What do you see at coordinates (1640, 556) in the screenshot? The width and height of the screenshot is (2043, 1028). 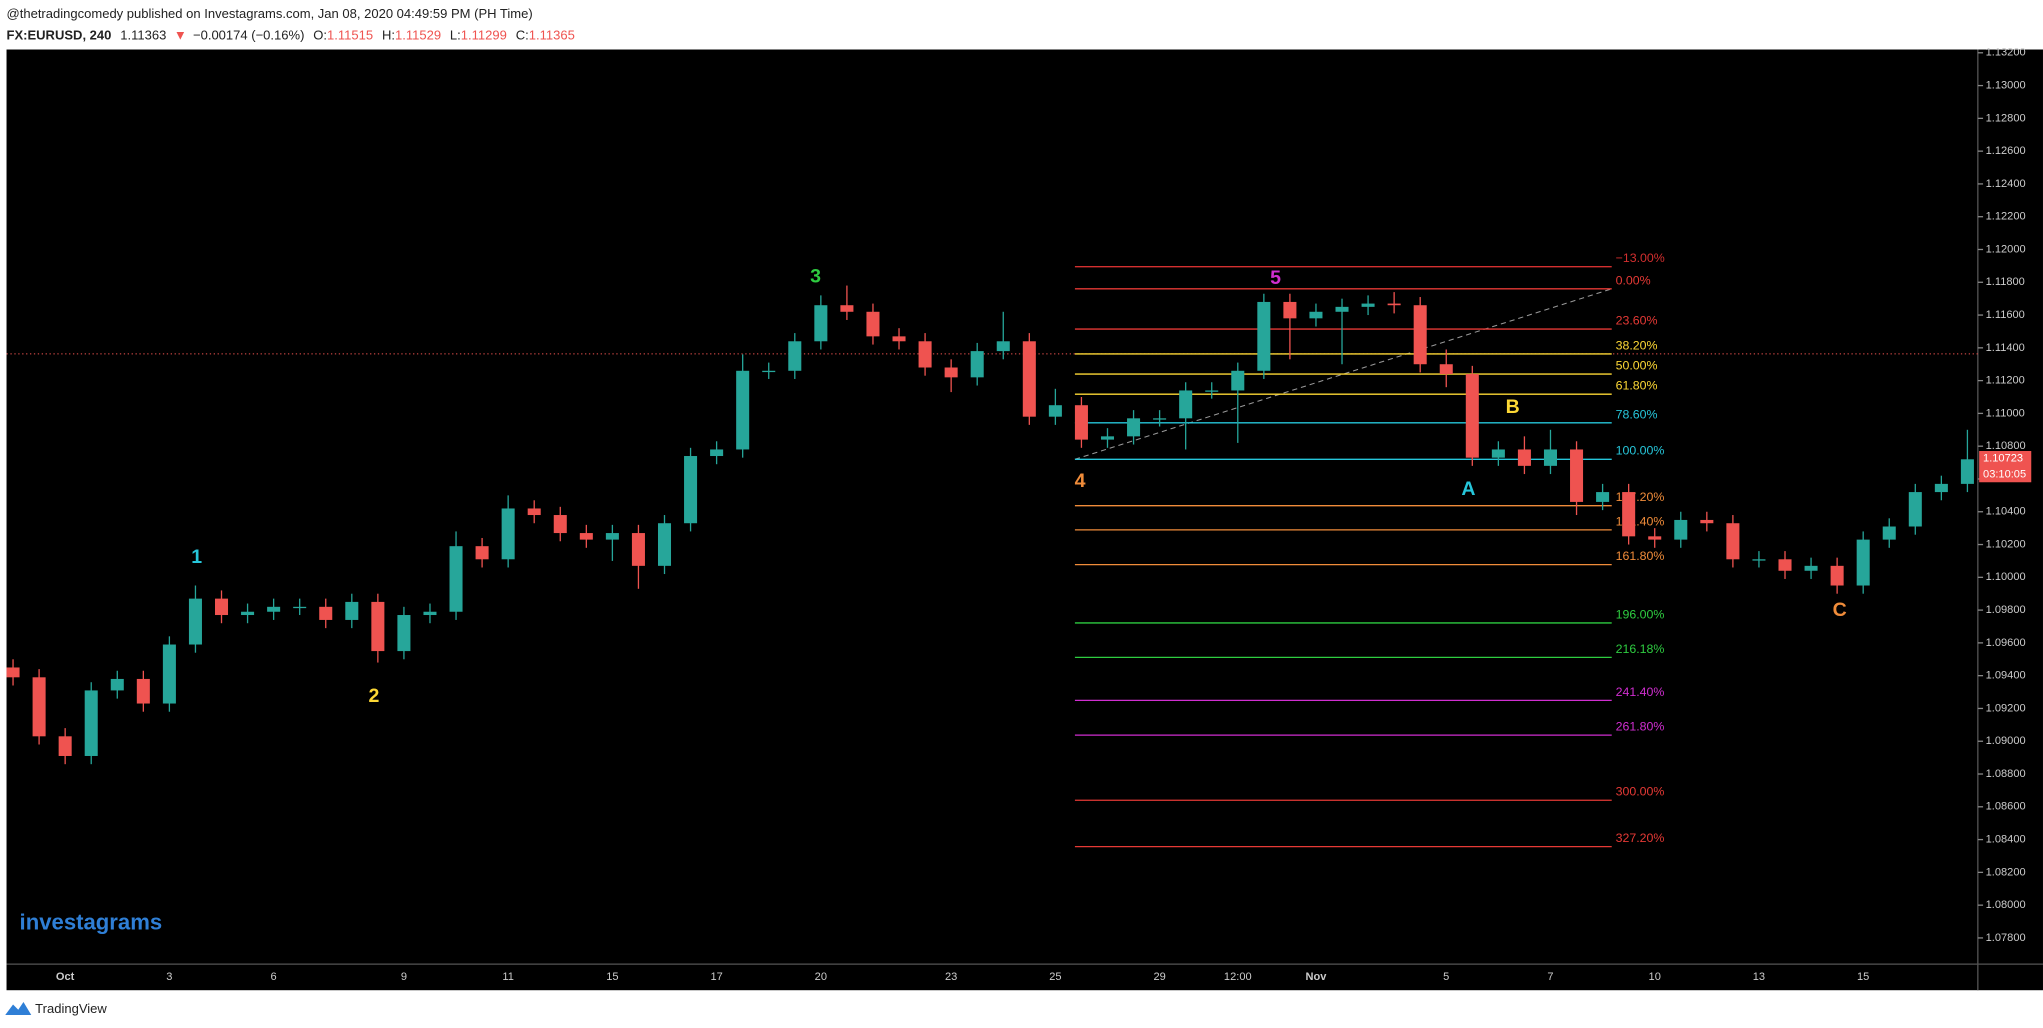 I see `fib-label: 161.80%` at bounding box center [1640, 556].